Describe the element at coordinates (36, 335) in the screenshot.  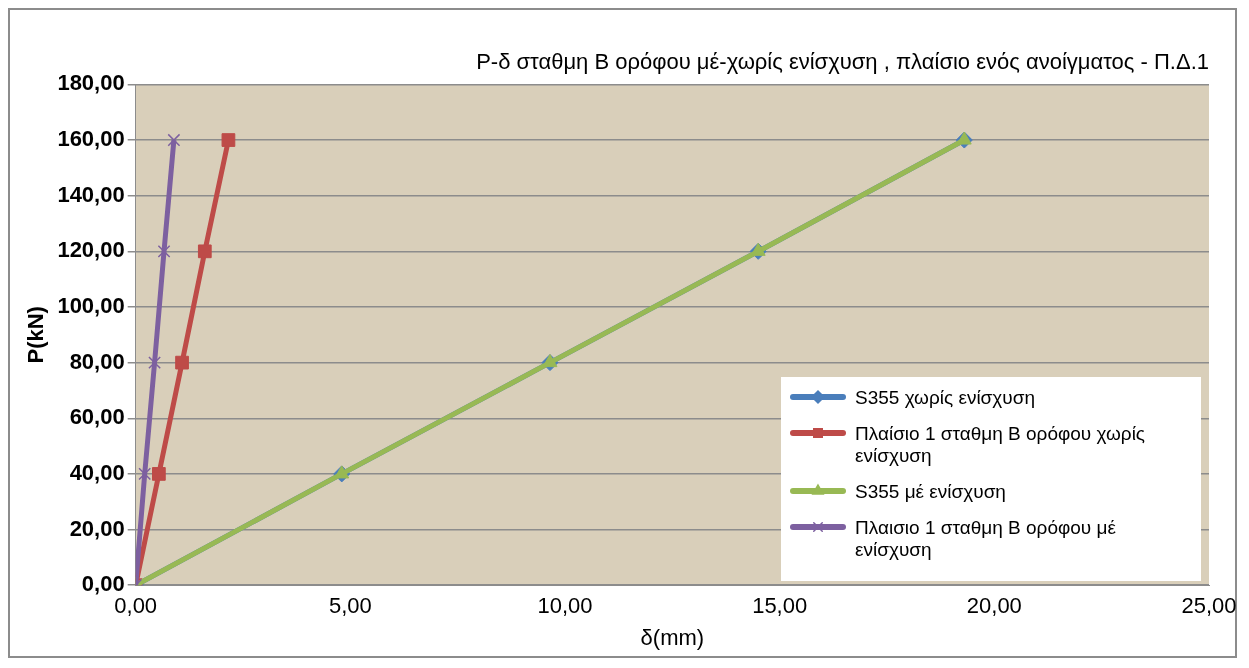
I see `y-axis-title: P(kN)` at that location.